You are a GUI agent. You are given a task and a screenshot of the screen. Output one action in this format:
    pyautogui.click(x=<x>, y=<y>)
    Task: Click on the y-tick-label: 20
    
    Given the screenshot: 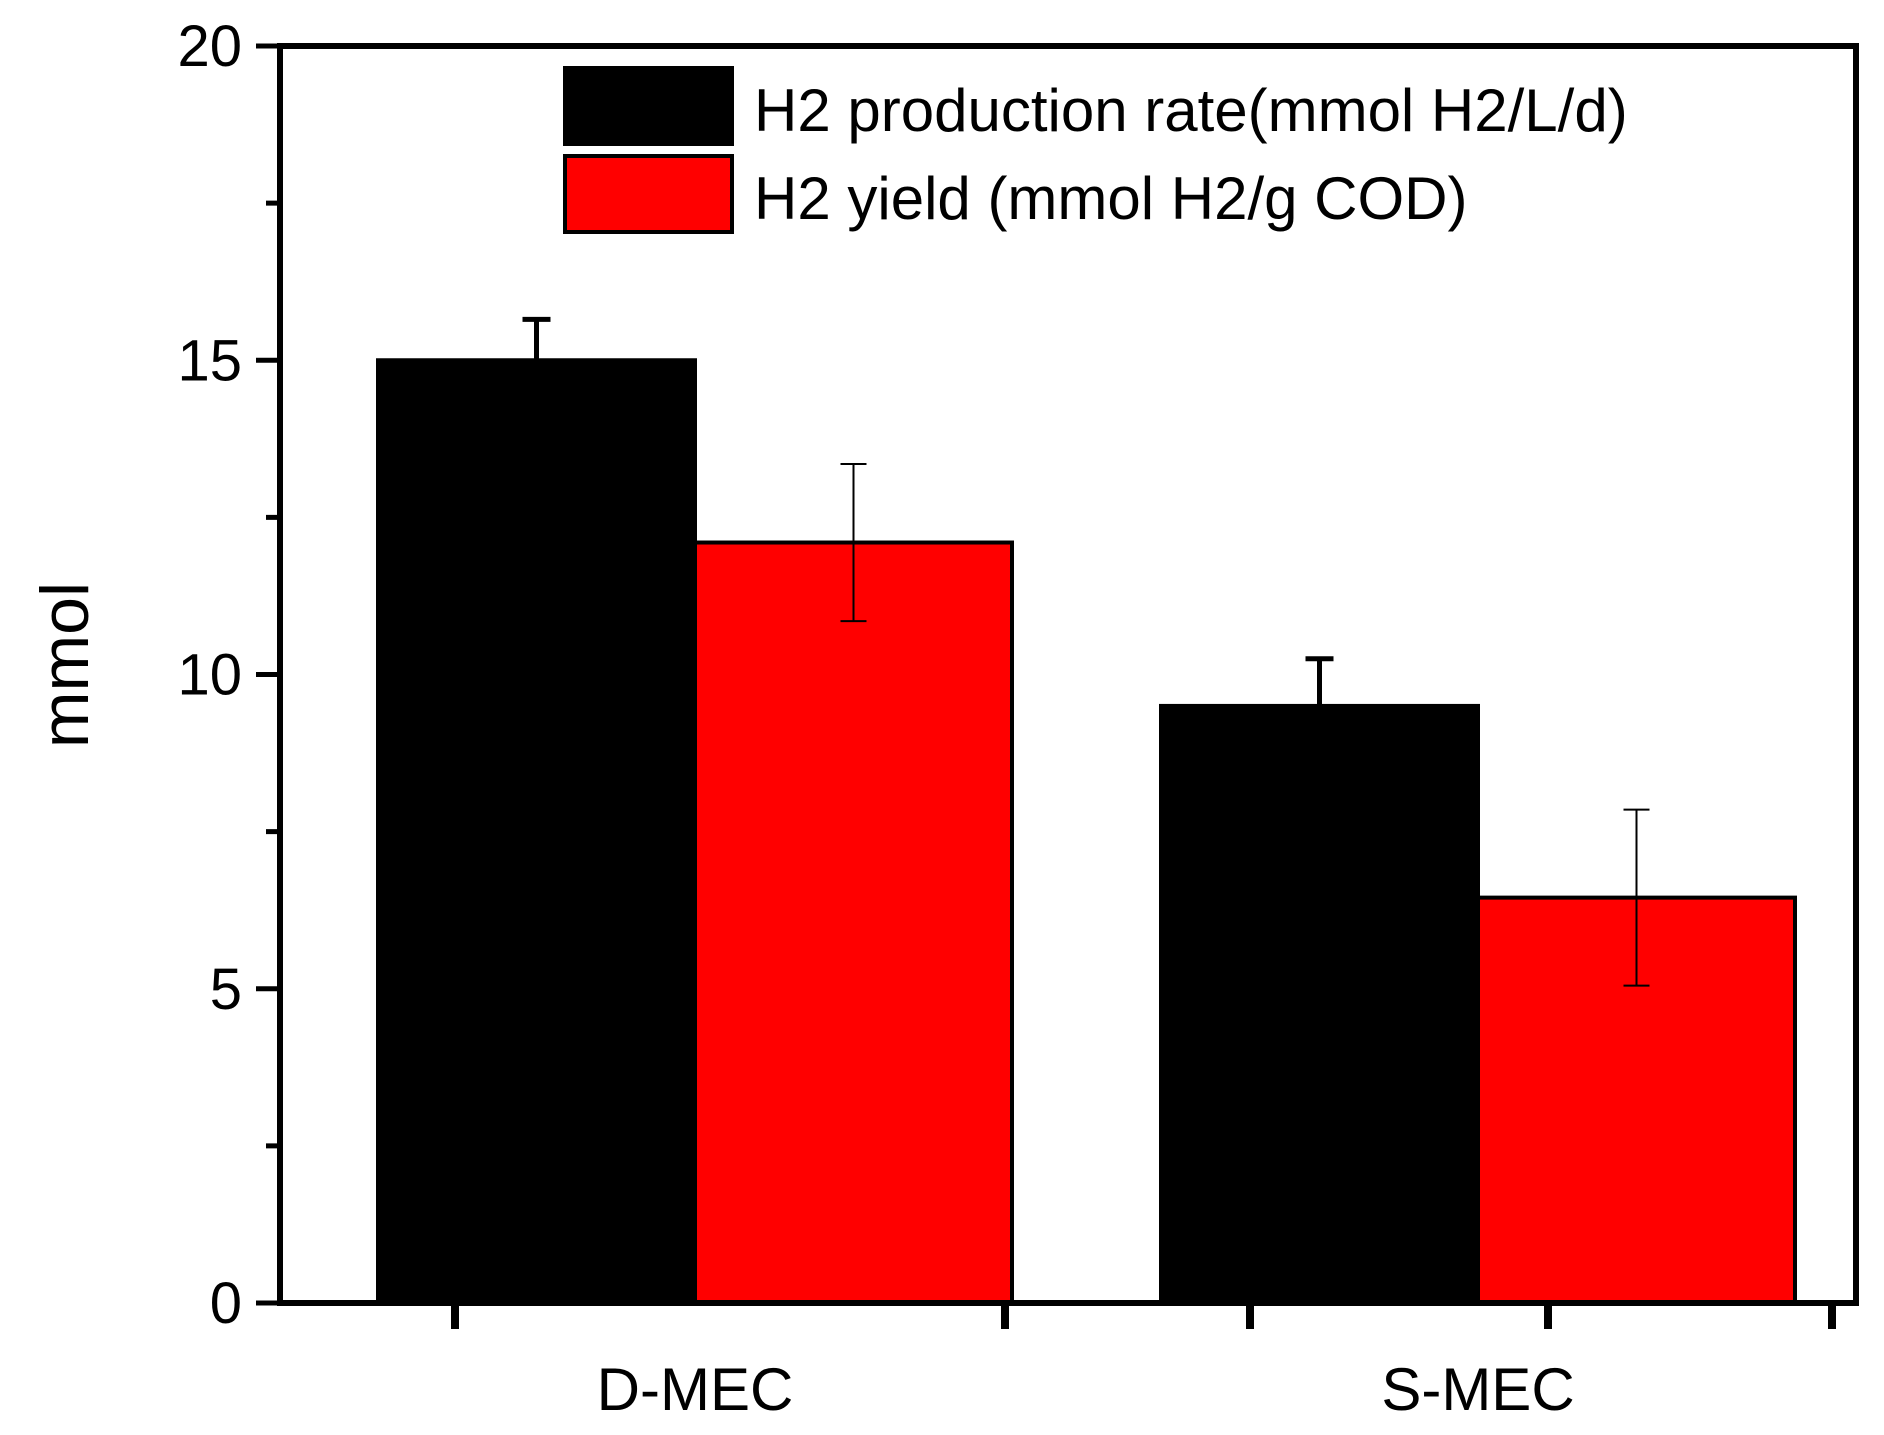 What is the action you would take?
    pyautogui.click(x=209, y=46)
    